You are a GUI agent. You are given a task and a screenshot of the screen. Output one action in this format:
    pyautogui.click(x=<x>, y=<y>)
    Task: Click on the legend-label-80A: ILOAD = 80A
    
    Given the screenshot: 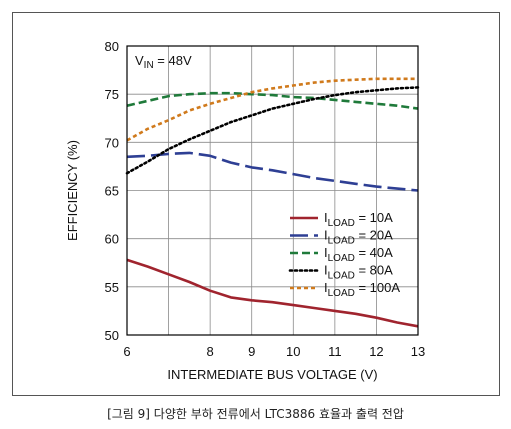 What is the action you would take?
    pyautogui.click(x=358, y=272)
    